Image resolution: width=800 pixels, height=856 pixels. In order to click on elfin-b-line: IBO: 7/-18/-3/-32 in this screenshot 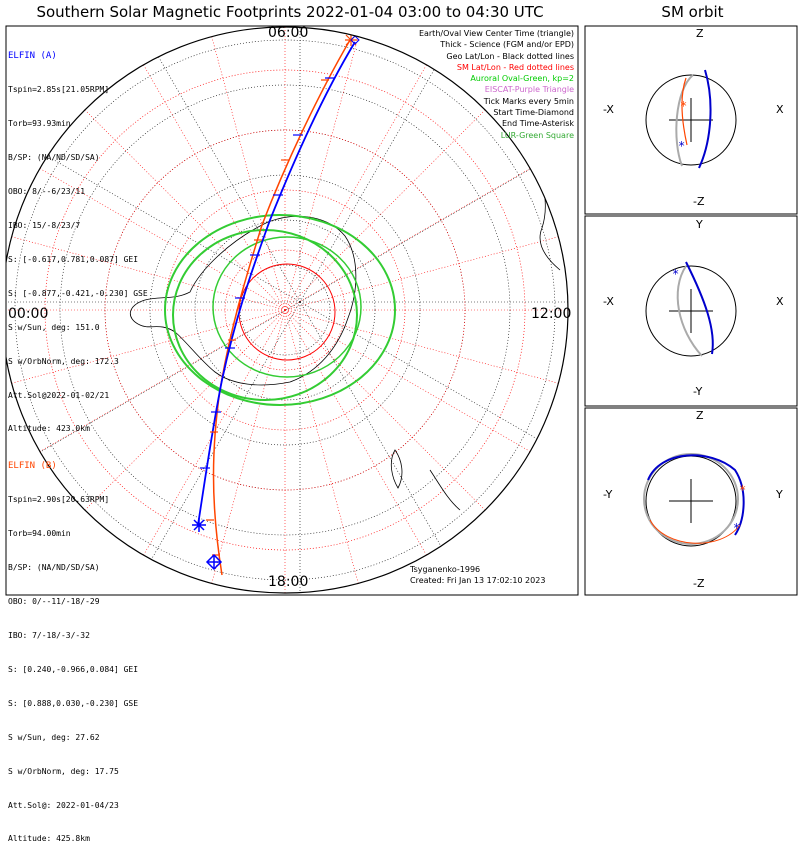, I will do `click(49, 636)`.